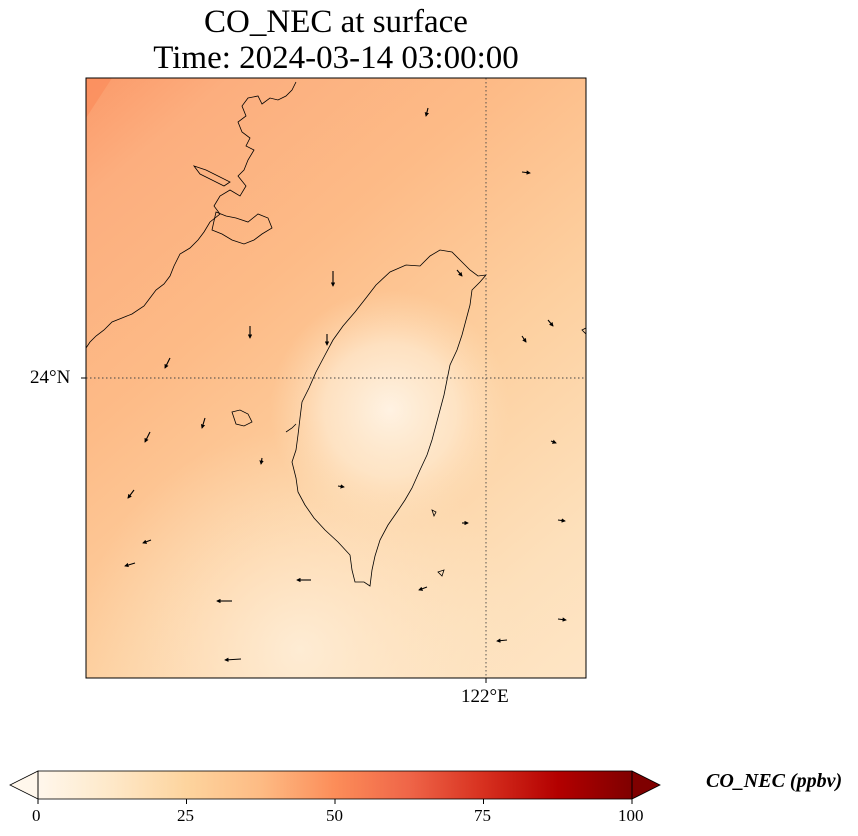  Describe the element at coordinates (50, 377) in the screenshot. I see `lat-label-24n: 24°N` at that location.